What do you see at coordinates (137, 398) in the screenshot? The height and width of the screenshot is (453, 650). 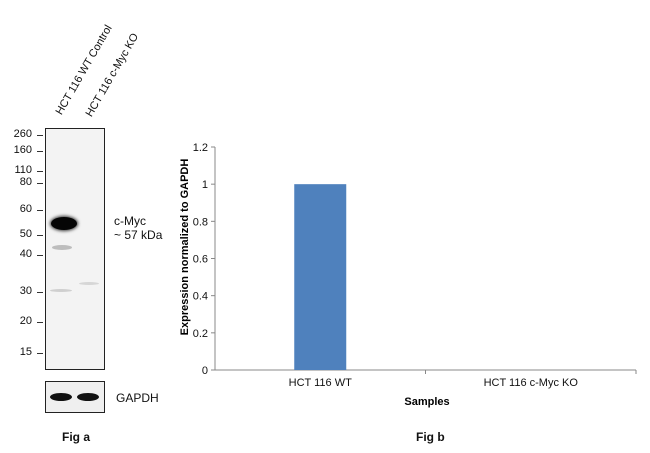 I see `gapdh-label: GAPDH` at bounding box center [137, 398].